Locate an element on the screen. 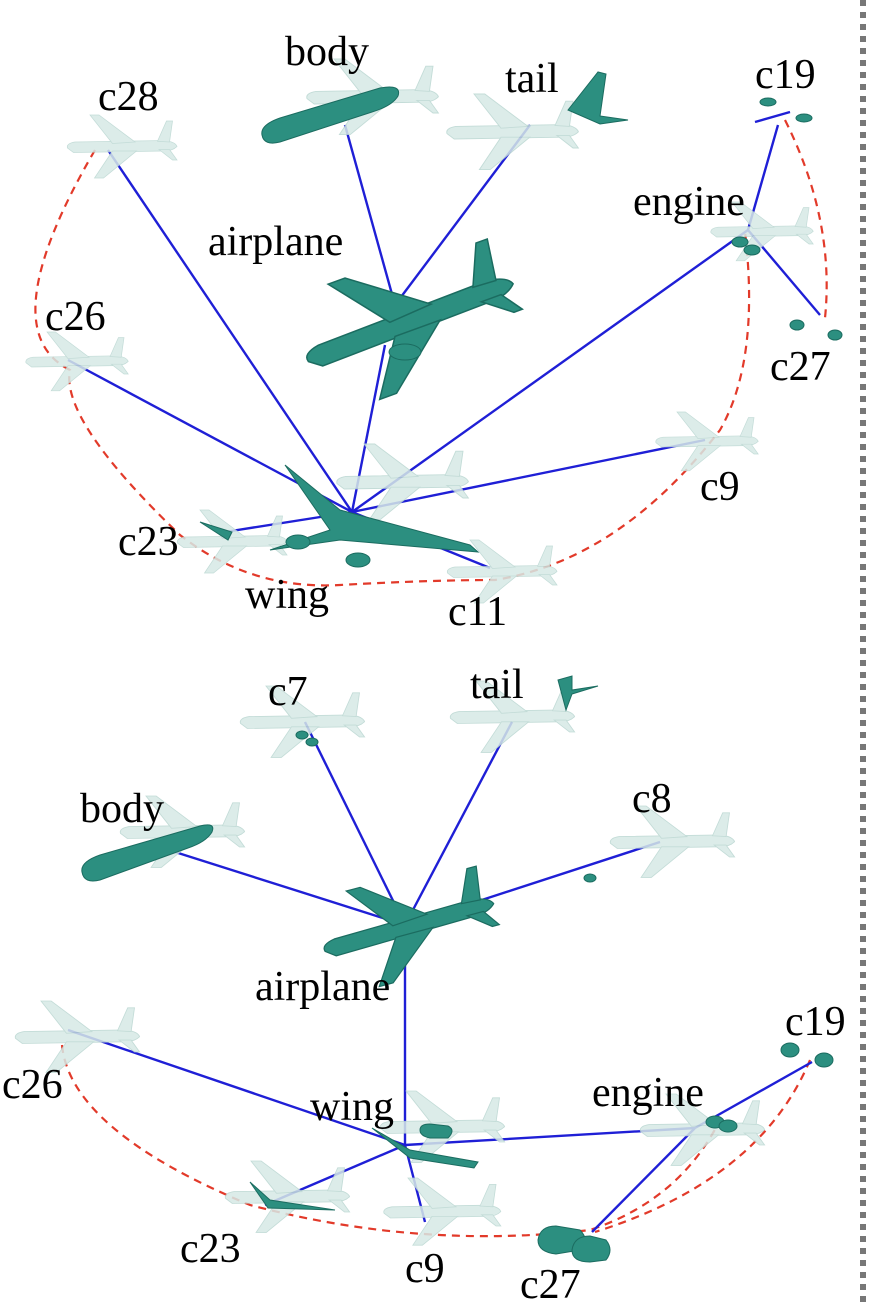  bottom-c27-part-icon is located at coordinates (574, 1244).